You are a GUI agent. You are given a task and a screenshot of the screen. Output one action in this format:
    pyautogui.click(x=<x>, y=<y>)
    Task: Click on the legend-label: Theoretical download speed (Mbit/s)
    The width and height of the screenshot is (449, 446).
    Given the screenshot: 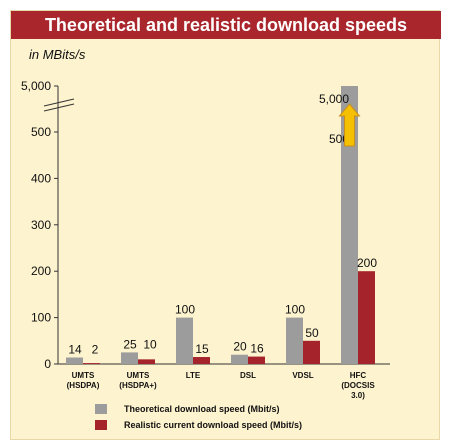 What is the action you would take?
    pyautogui.click(x=202, y=409)
    